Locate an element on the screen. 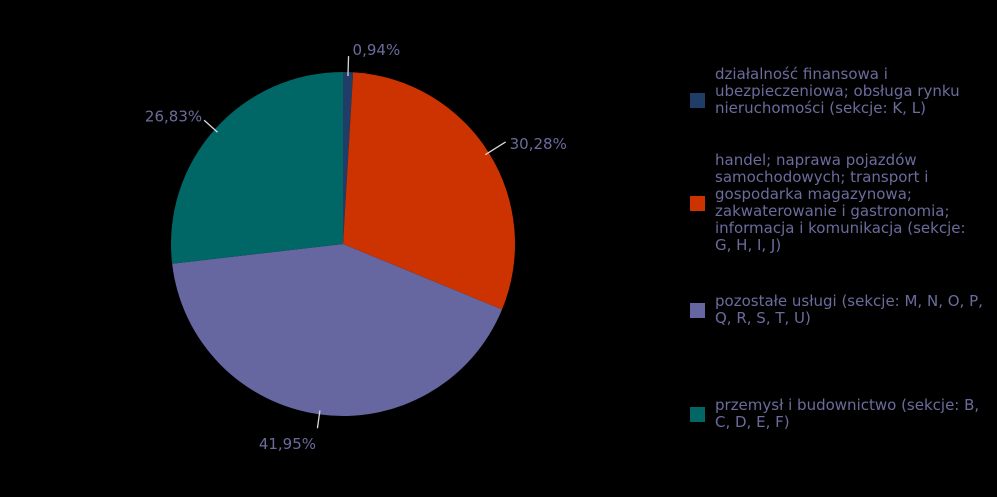 The image size is (997, 497). pie-slice-other-services is located at coordinates (337, 330).